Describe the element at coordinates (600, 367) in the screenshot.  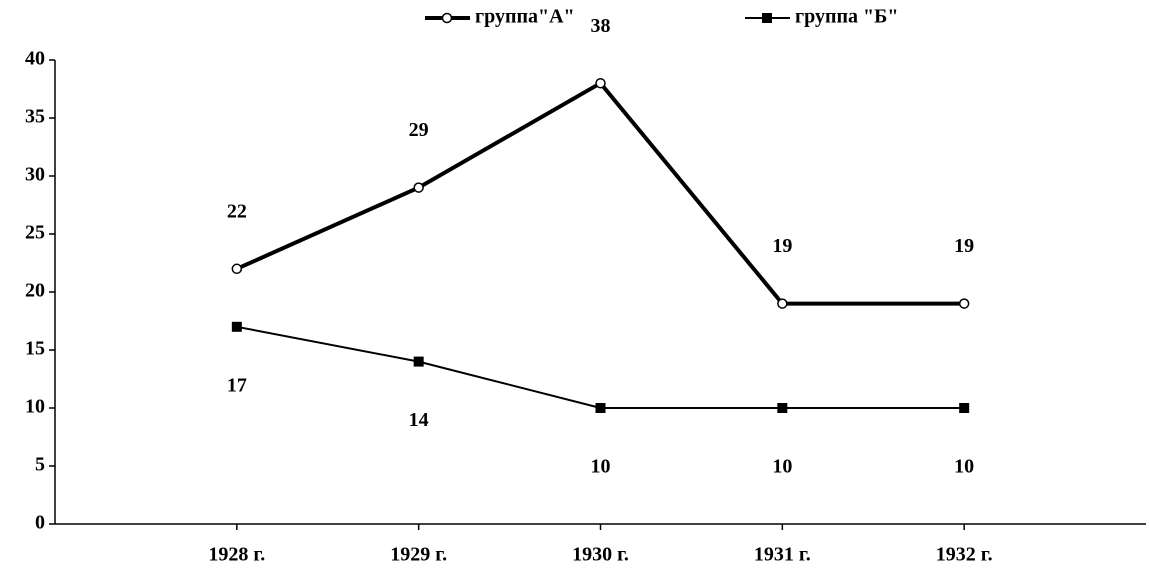
I see `series-line` at that location.